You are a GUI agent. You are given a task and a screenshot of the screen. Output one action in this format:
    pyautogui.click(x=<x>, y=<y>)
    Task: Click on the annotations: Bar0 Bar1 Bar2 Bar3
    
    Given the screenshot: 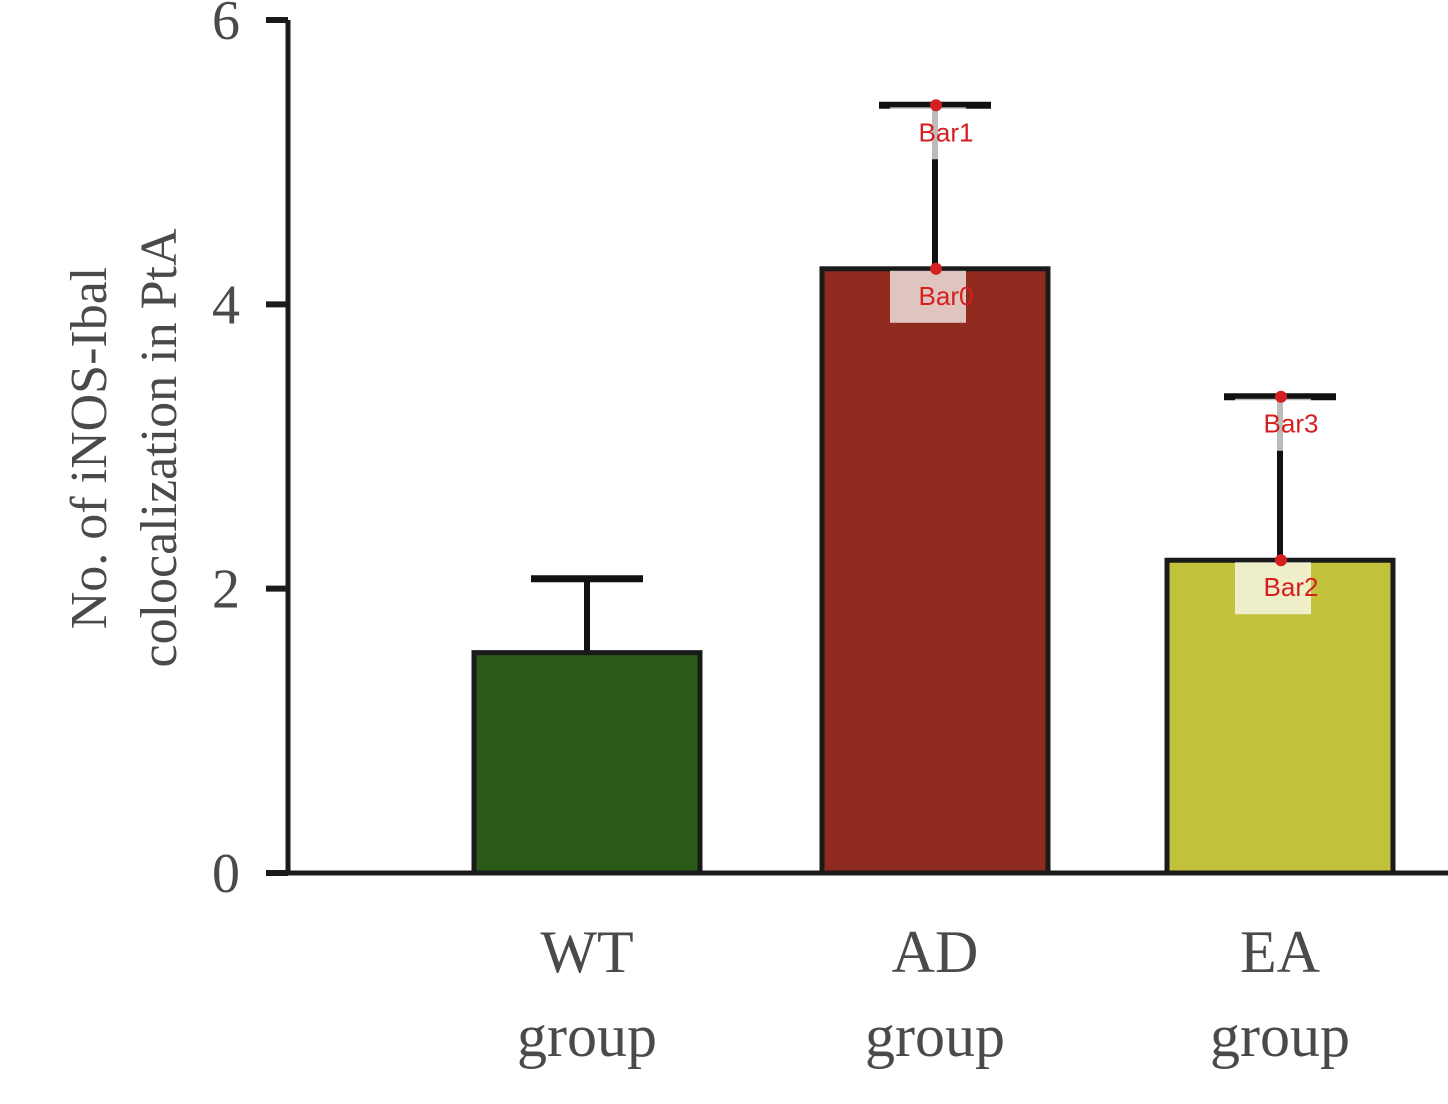 What is the action you would take?
    pyautogui.click(x=1104, y=357)
    